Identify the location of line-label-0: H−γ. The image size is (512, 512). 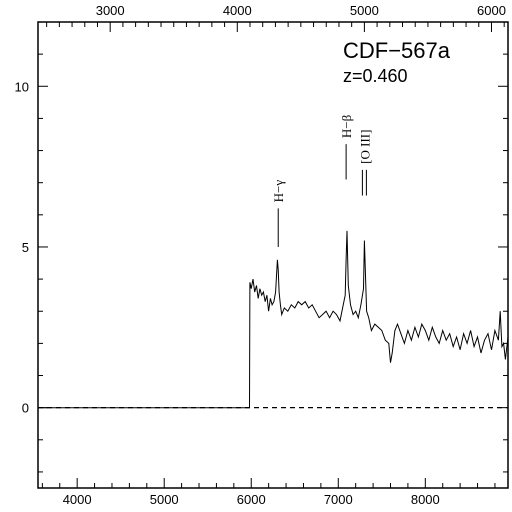
(278, 191).